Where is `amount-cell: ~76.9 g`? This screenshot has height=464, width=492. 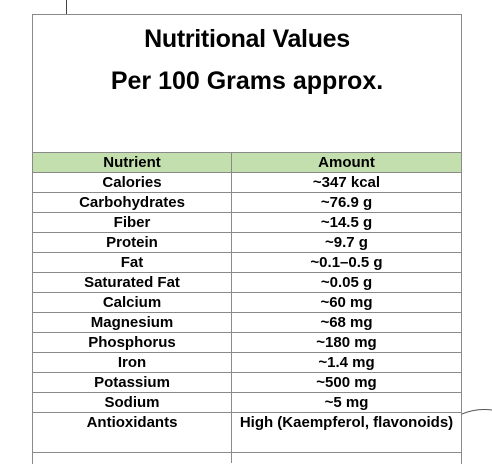
amount-cell: ~76.9 g is located at coordinates (346, 202).